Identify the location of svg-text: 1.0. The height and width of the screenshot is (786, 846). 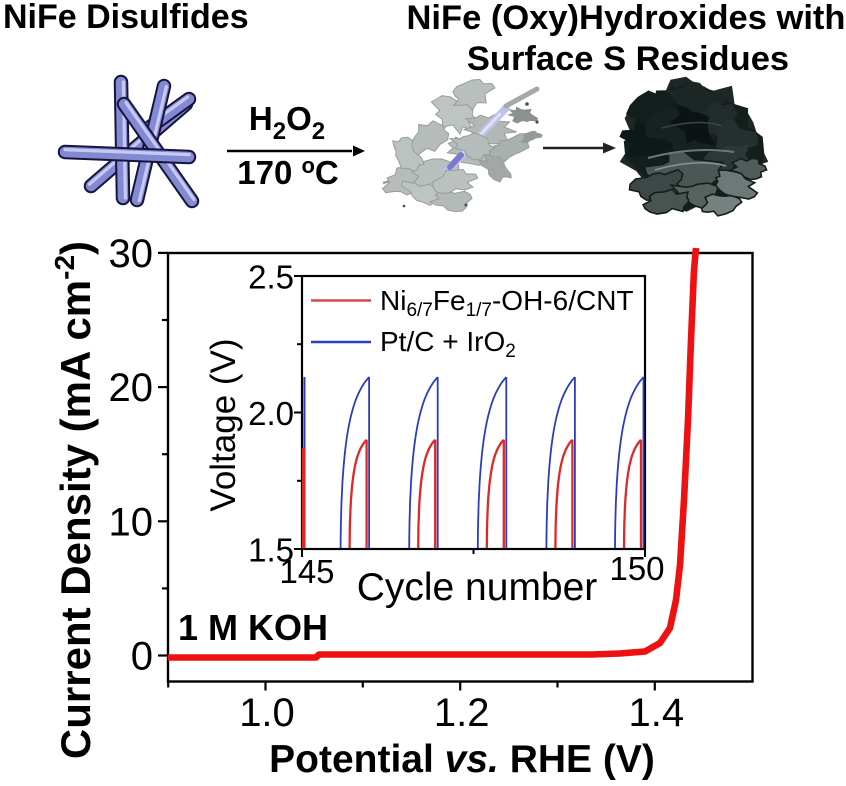
(267, 713).